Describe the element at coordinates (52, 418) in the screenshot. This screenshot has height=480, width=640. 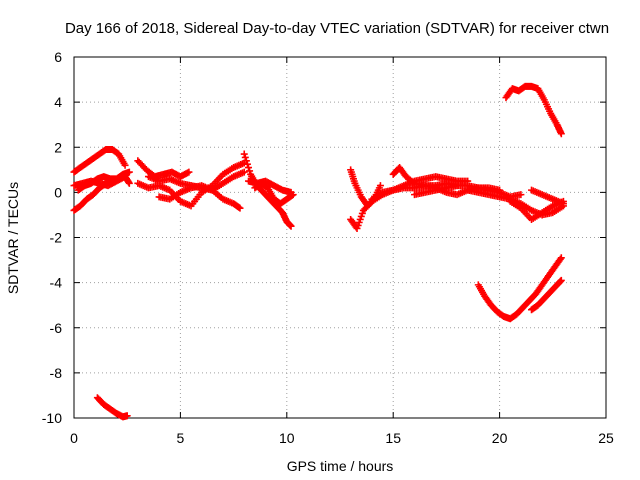
I see `y-tick-label: -10` at that location.